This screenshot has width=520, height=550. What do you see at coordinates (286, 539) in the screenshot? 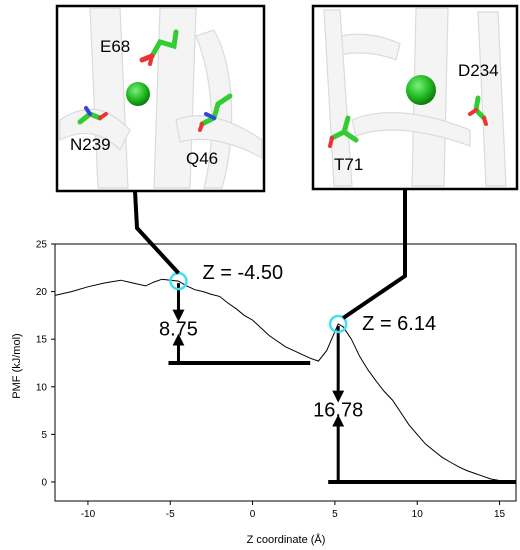
I see `x-axis-title: Z coordinate (Å)` at bounding box center [286, 539].